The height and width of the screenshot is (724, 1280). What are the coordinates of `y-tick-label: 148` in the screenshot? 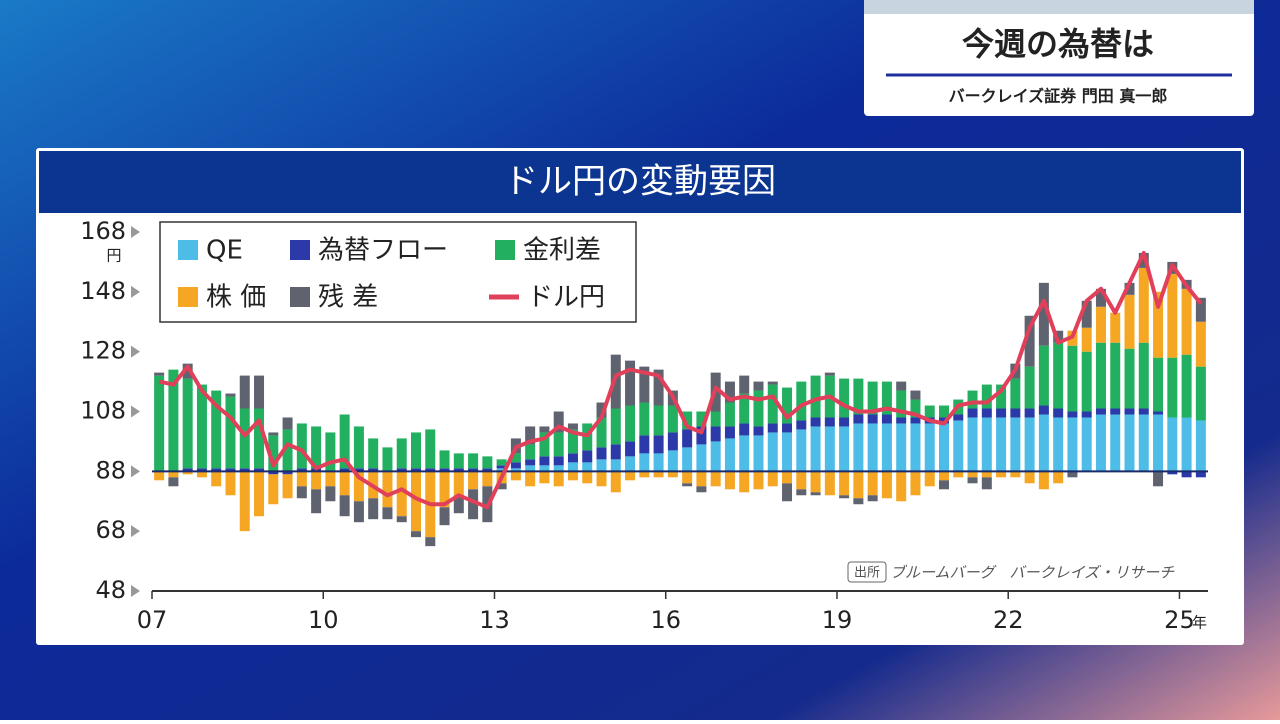 It's located at (103, 291).